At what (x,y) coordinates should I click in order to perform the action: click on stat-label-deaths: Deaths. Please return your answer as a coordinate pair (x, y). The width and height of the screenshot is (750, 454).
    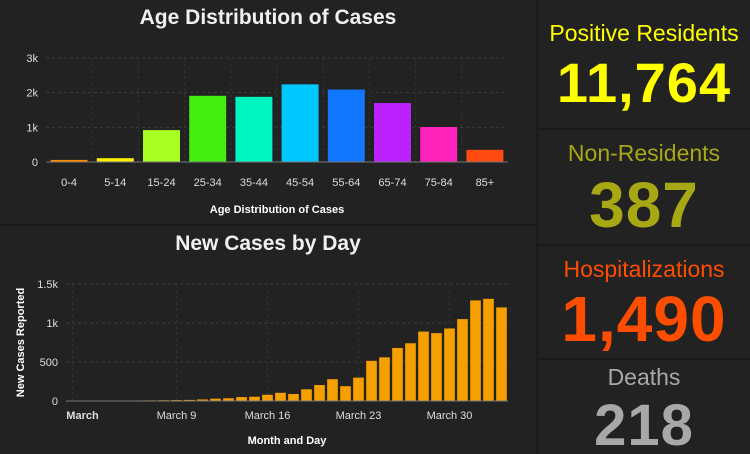
    Looking at the image, I should click on (644, 377).